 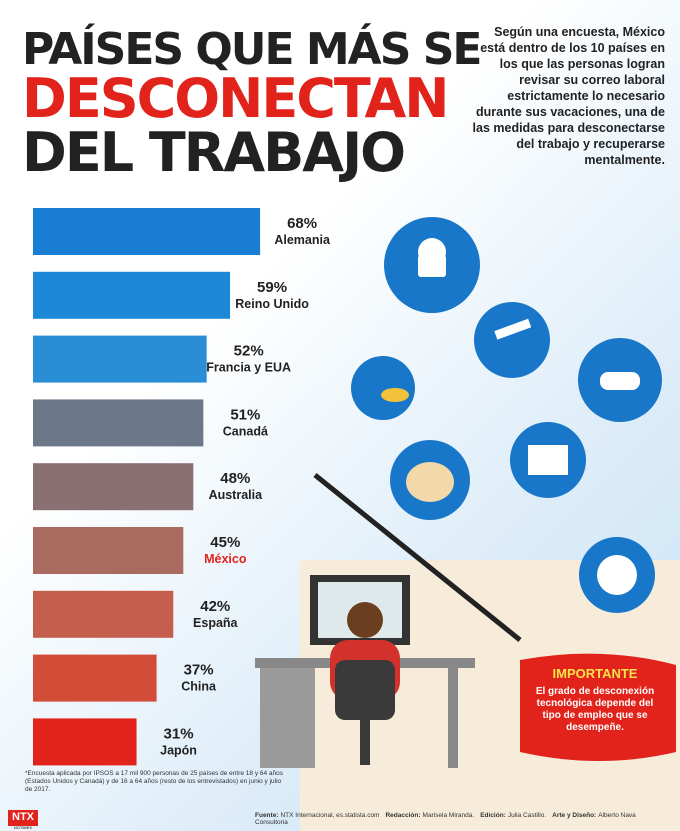 I want to click on credit-label: Redacción:, so click(x=403, y=815).